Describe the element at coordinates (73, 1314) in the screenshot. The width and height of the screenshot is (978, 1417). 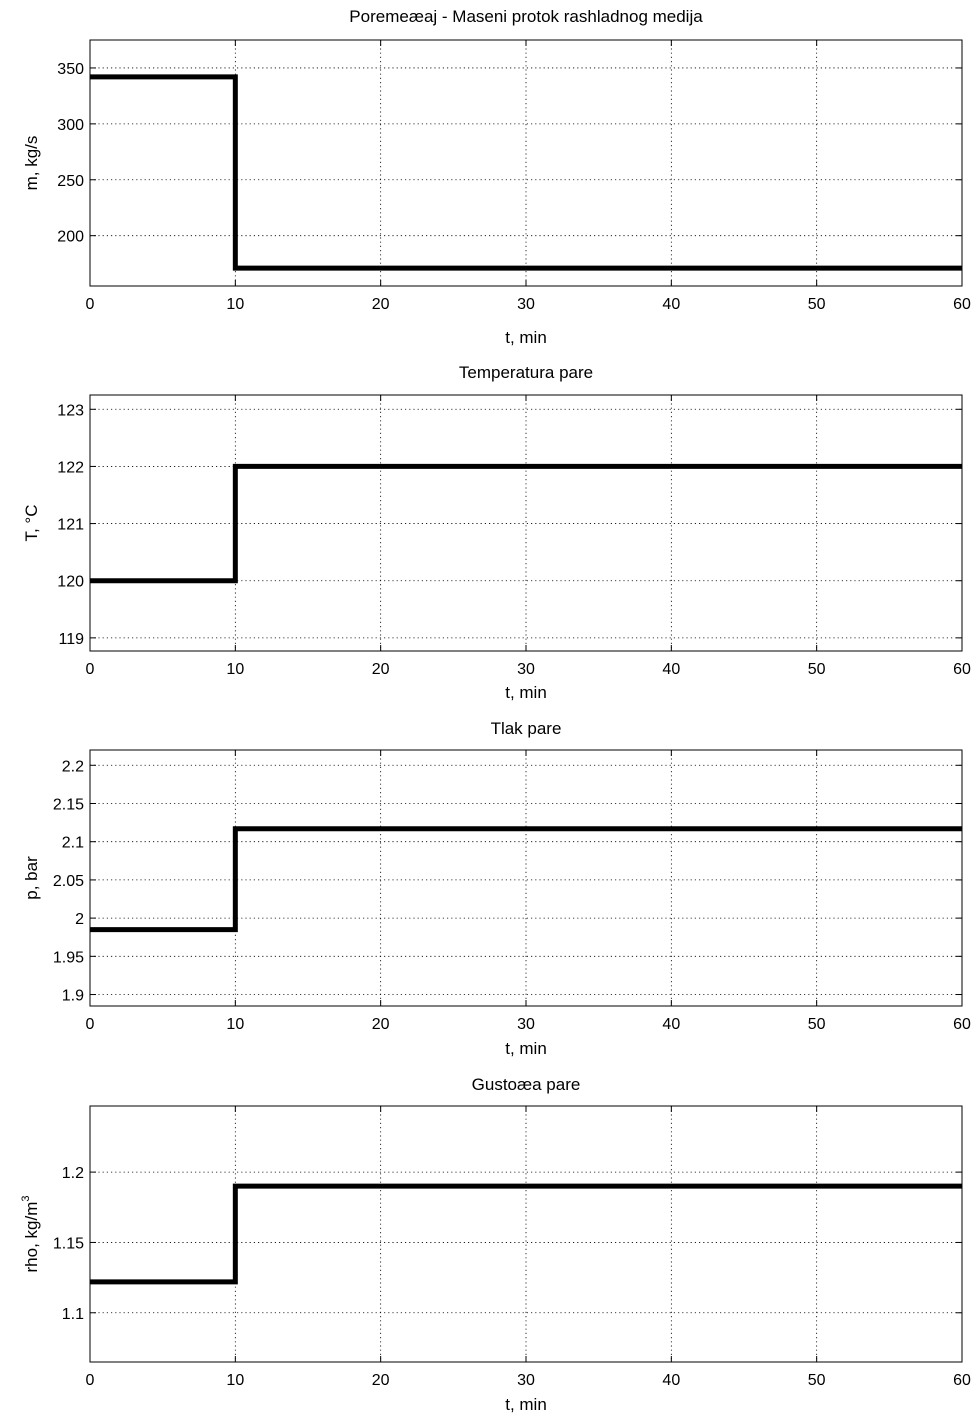
I see `y-tick-label: 1.1` at that location.